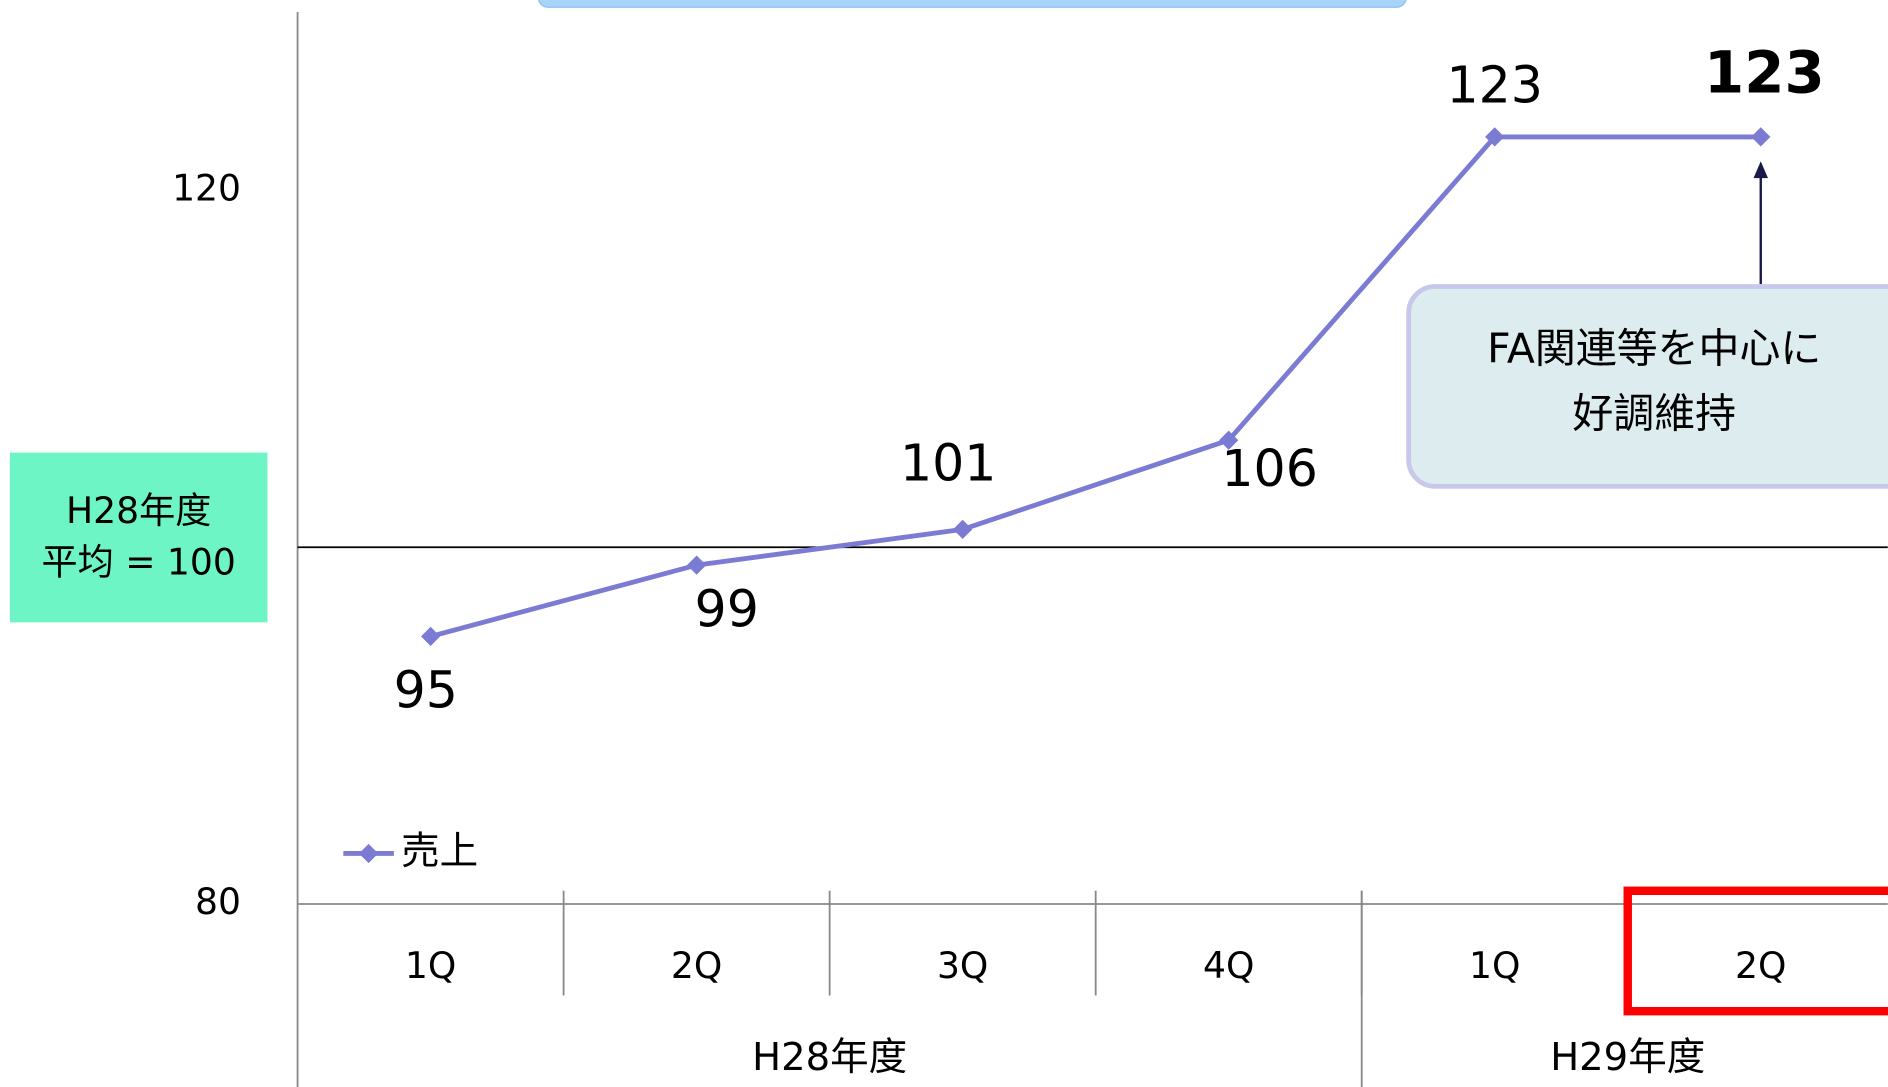  What do you see at coordinates (727, 609) in the screenshot?
I see `data-label: 99` at bounding box center [727, 609].